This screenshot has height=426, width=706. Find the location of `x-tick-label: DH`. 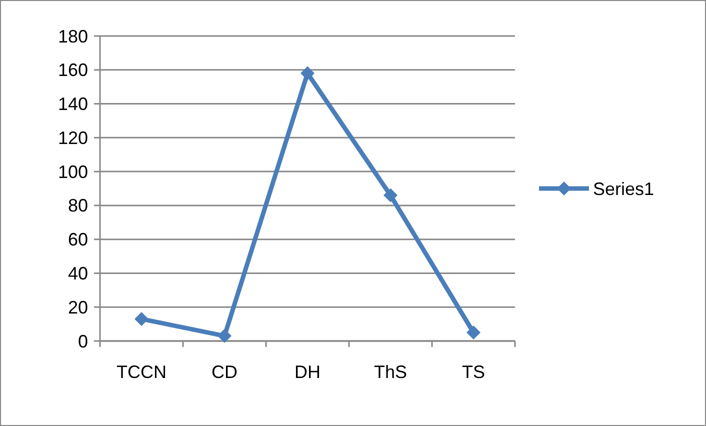

x-tick-label: DH is located at coordinates (307, 372).